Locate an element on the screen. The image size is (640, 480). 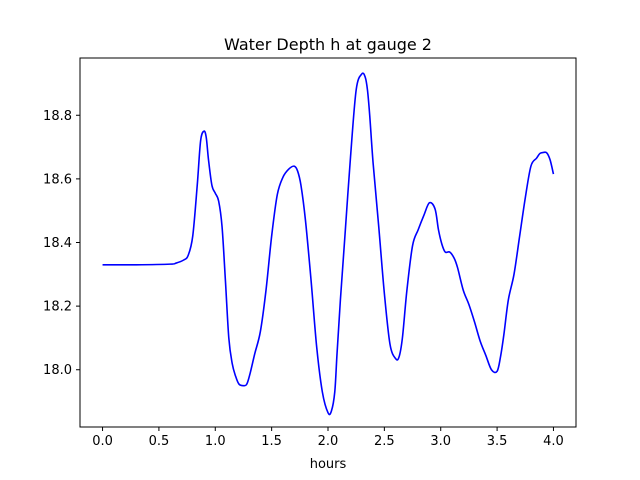
y-tick-label: 18.6 is located at coordinates (57, 179).